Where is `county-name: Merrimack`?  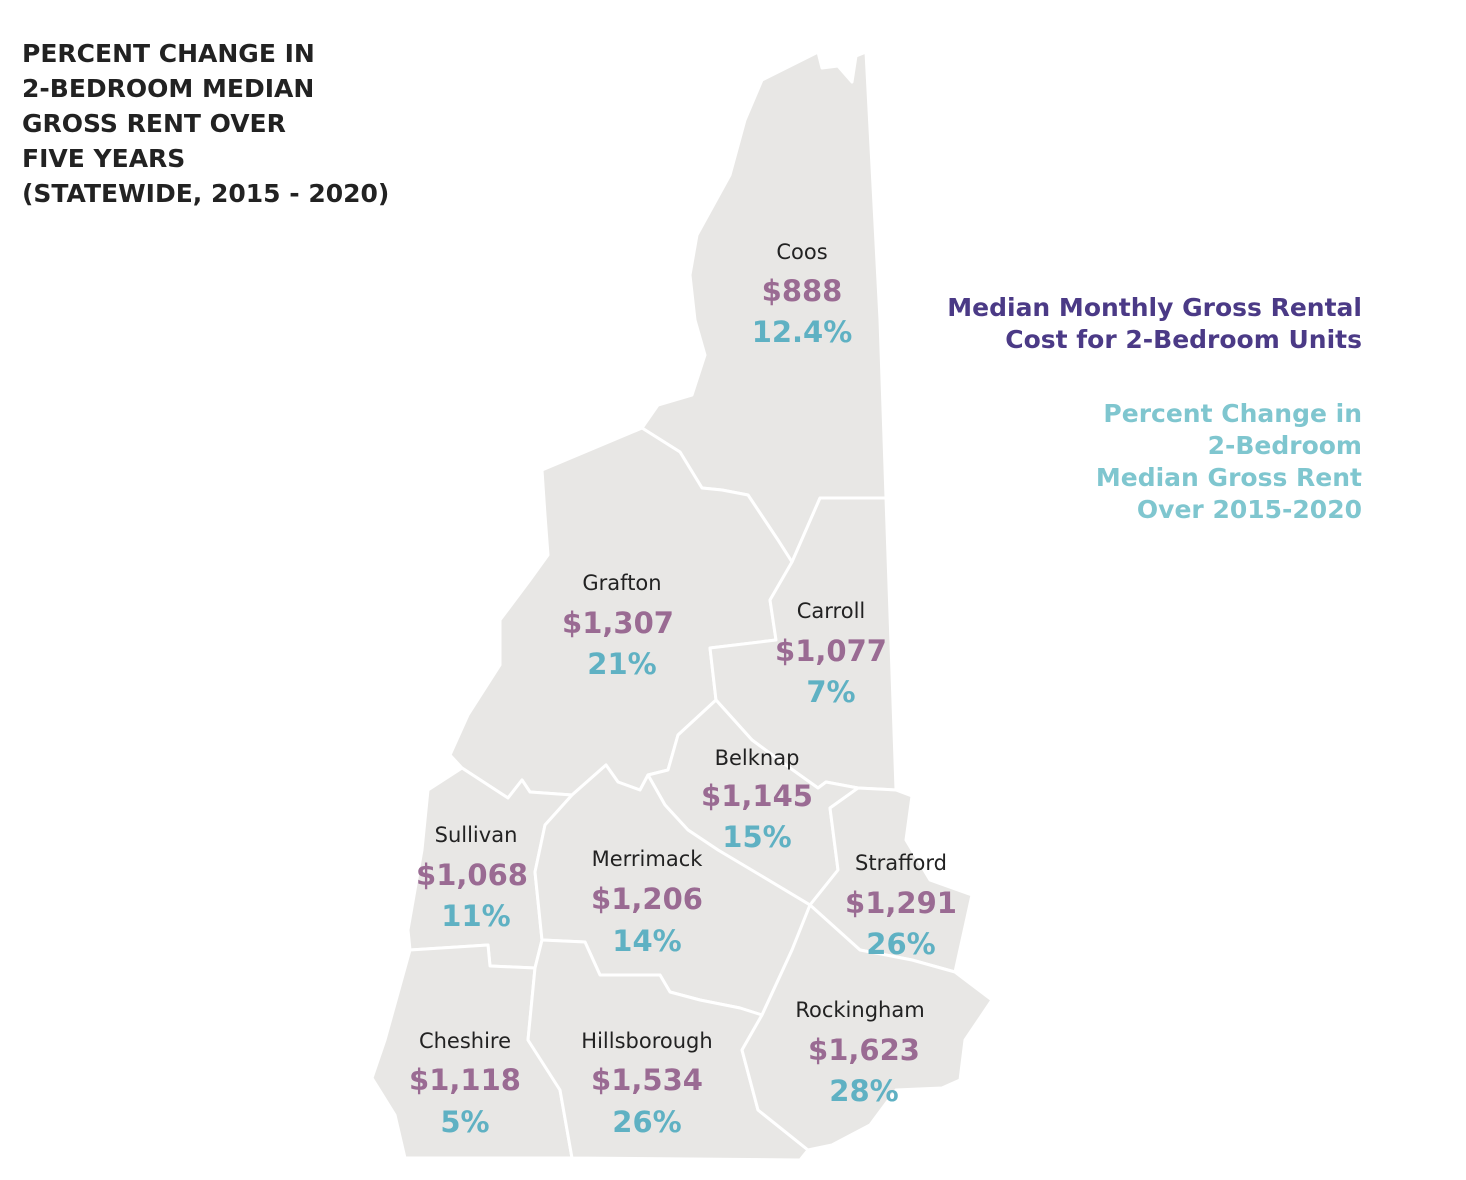 county-name: Merrimack is located at coordinates (648, 859).